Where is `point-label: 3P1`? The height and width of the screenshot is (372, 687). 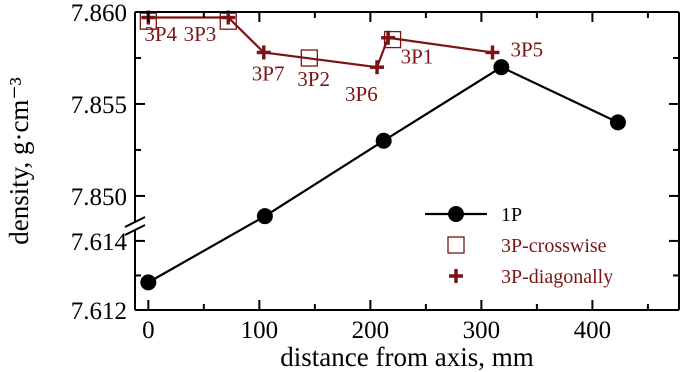
point-label: 3P1 is located at coordinates (417, 57).